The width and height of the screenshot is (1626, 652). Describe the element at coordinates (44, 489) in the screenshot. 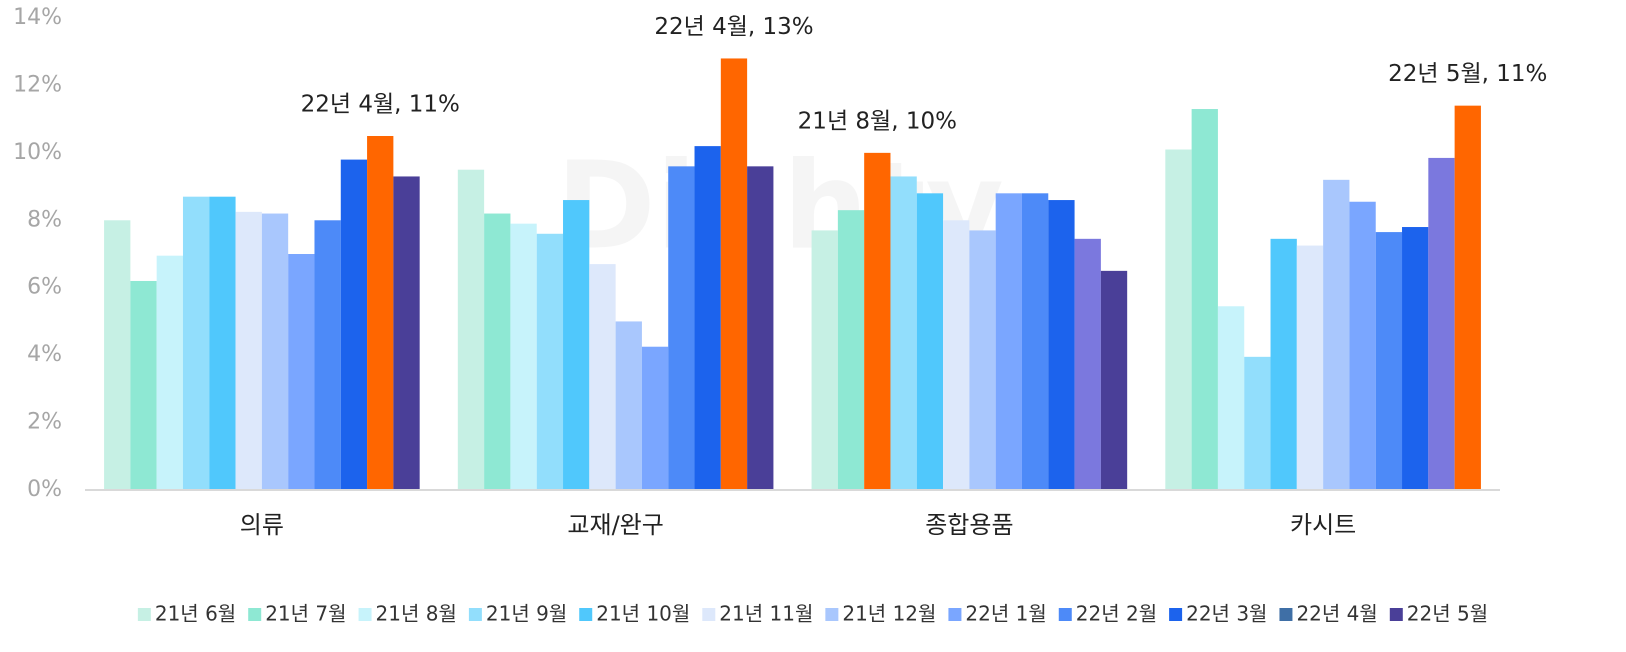

I see `y-tick-label: 0%` at that location.